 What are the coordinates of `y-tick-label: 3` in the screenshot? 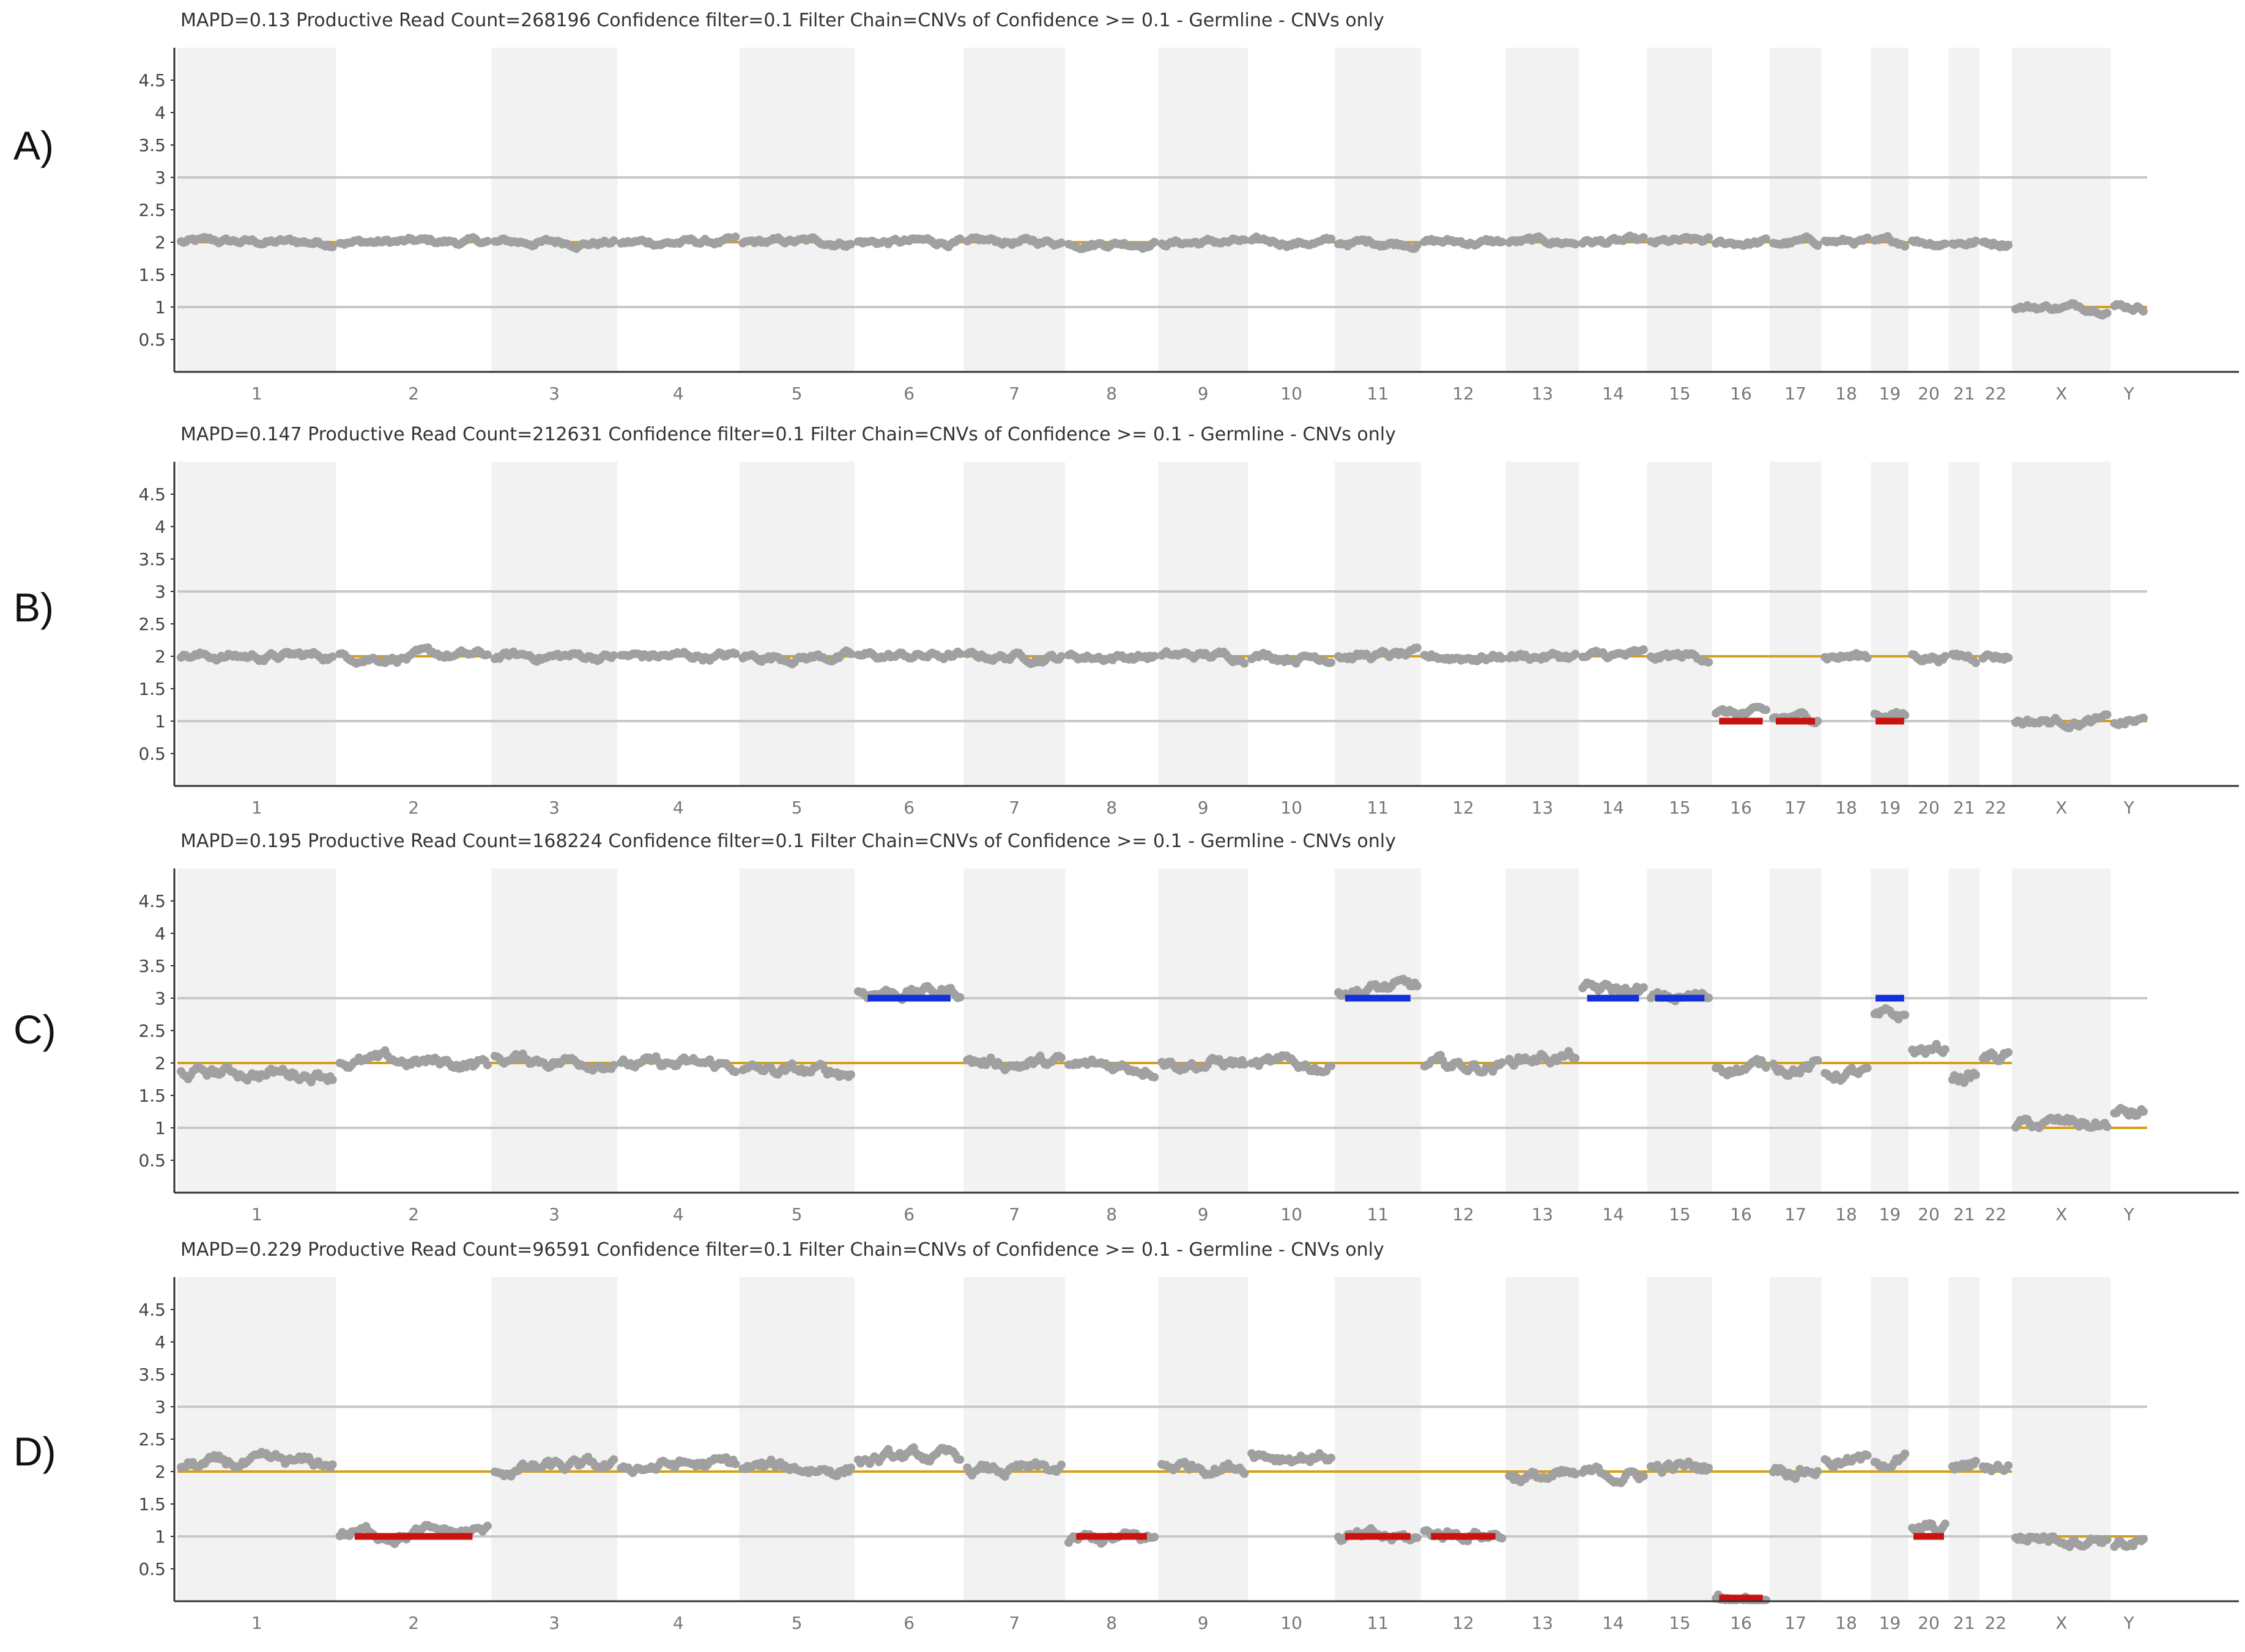 It's located at (160, 178).